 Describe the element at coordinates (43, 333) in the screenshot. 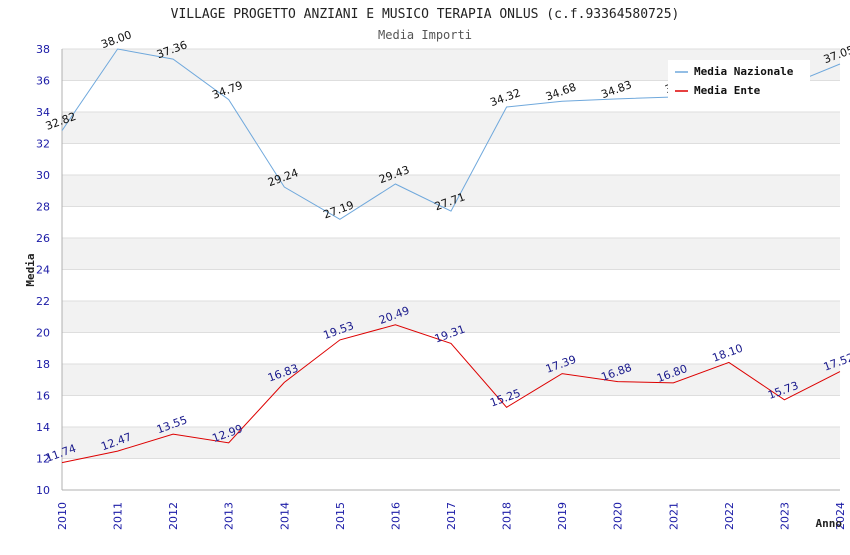

I see `y-tick-label: 20` at that location.